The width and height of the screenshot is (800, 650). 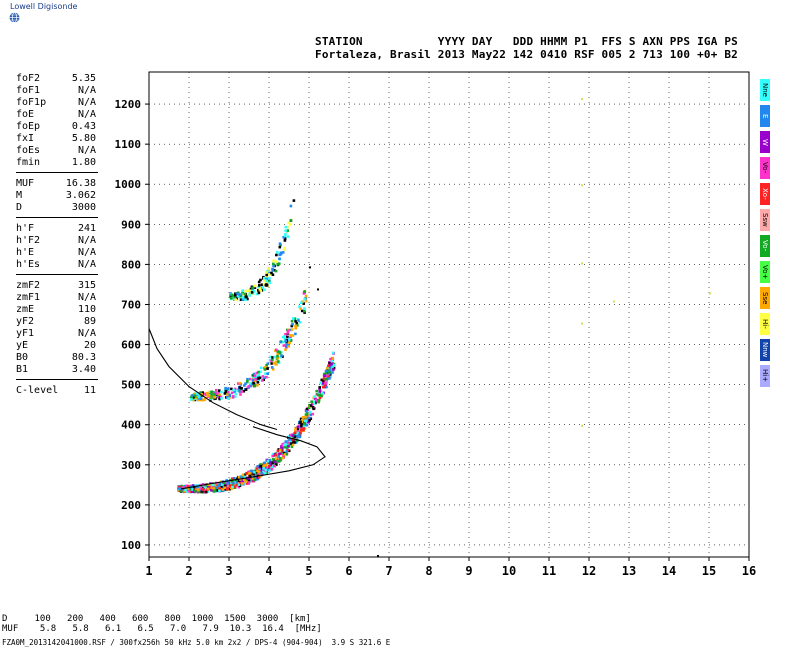 What do you see at coordinates (56, 298) in the screenshot?
I see `param-row-zmf1: zmF1 N/A` at bounding box center [56, 298].